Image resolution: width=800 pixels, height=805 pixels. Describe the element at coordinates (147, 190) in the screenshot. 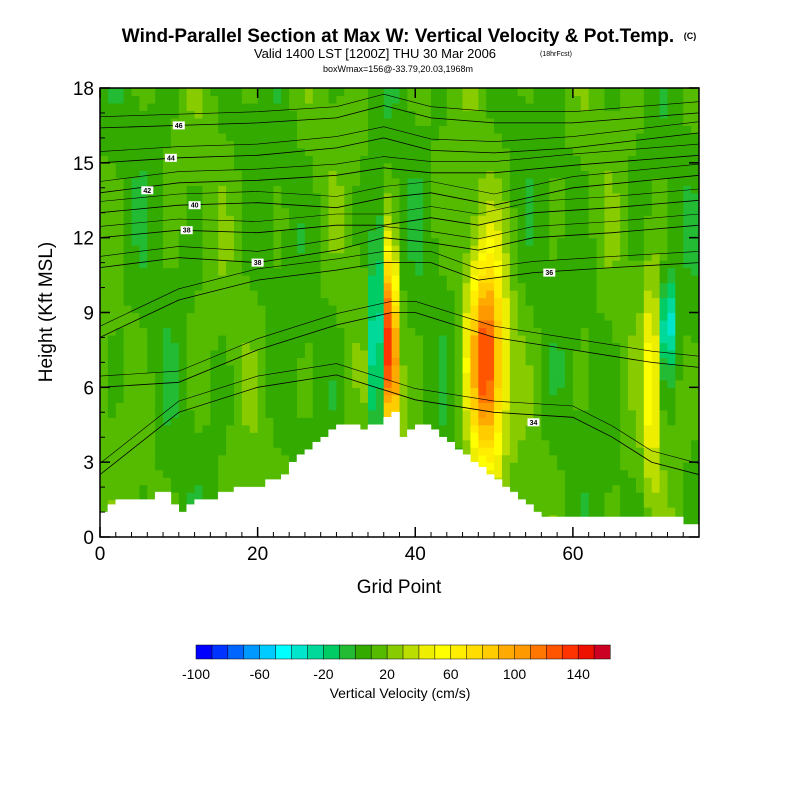

I see `contour-label-bg` at that location.